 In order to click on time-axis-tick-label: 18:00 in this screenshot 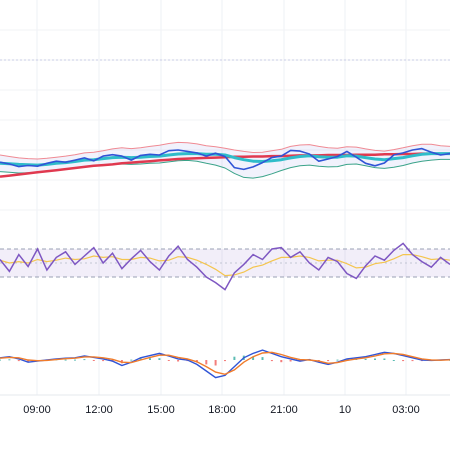, I will do `click(222, 410)`.